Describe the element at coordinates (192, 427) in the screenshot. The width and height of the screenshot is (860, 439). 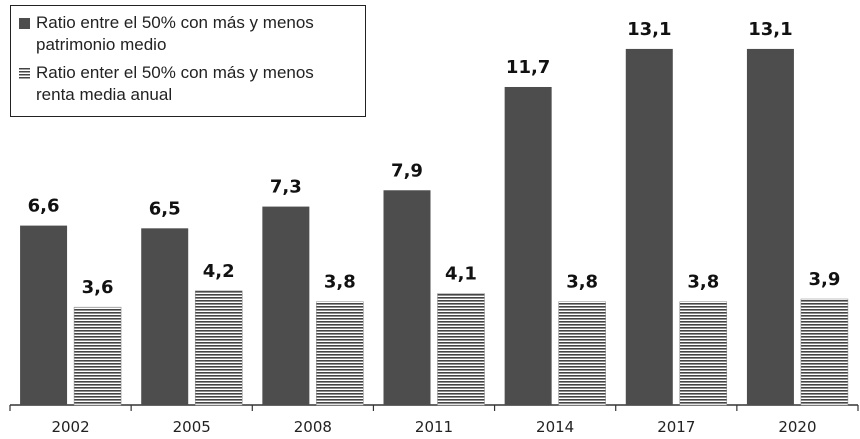
I see `x-tick-label: 2005` at that location.